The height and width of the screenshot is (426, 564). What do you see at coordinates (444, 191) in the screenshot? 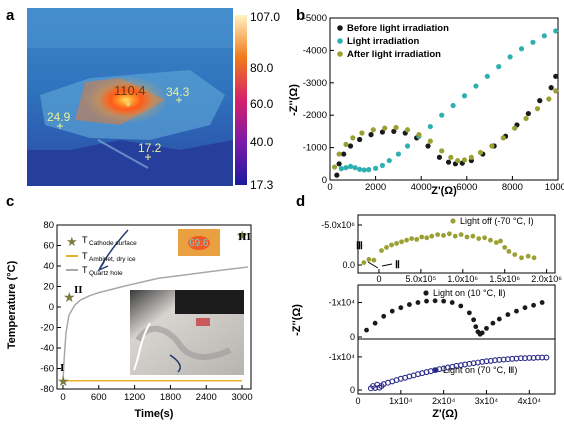
I see `panel-b-xlabel: Z'(Ω)` at bounding box center [444, 191].